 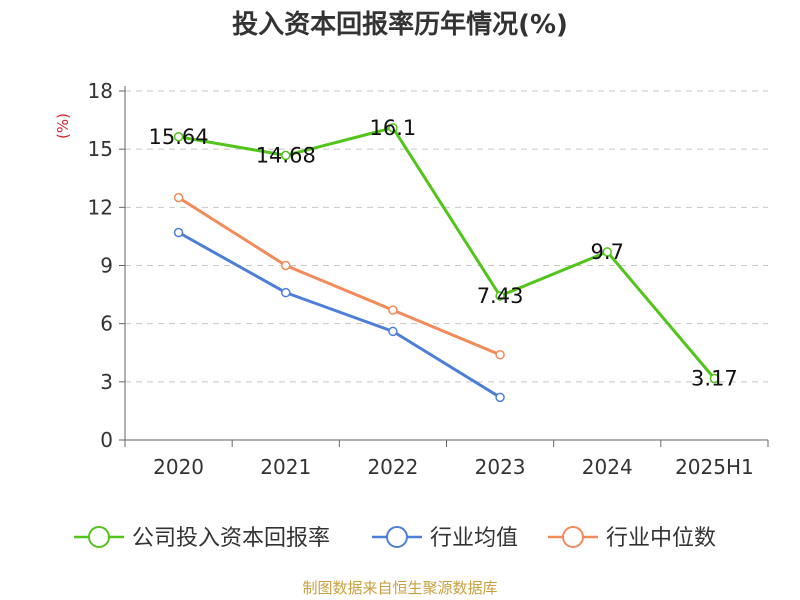 I want to click on data-label: 16.1, so click(x=393, y=128).